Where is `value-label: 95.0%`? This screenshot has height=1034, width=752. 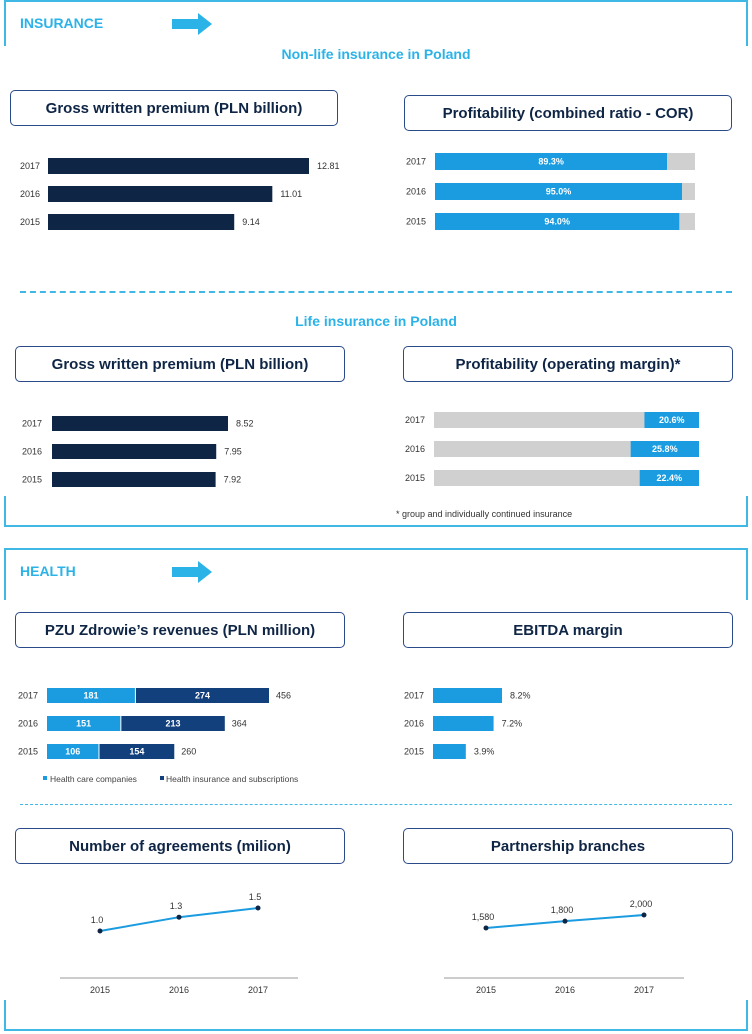 value-label: 95.0% is located at coordinates (559, 192).